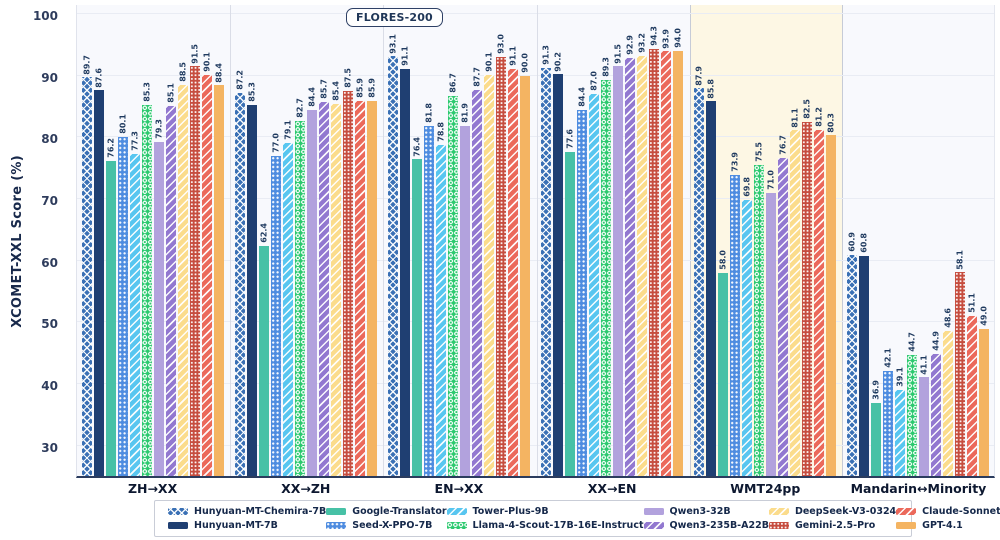 Image resolution: width=1000 pixels, height=540 pixels. I want to click on x-category-label: ZH→XX, so click(152, 488).